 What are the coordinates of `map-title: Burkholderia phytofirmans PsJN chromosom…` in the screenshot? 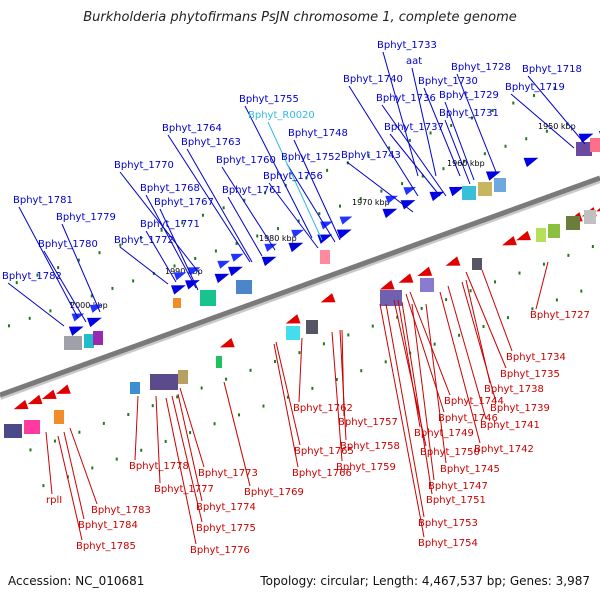 It's located at (300, 17).